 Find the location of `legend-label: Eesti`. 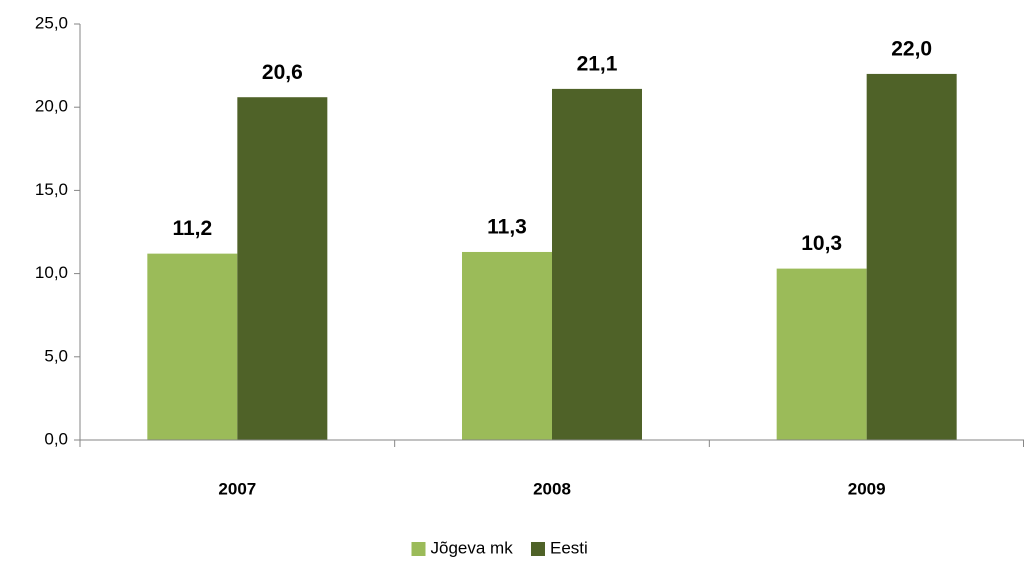

legend-label: Eesti is located at coordinates (569, 547).